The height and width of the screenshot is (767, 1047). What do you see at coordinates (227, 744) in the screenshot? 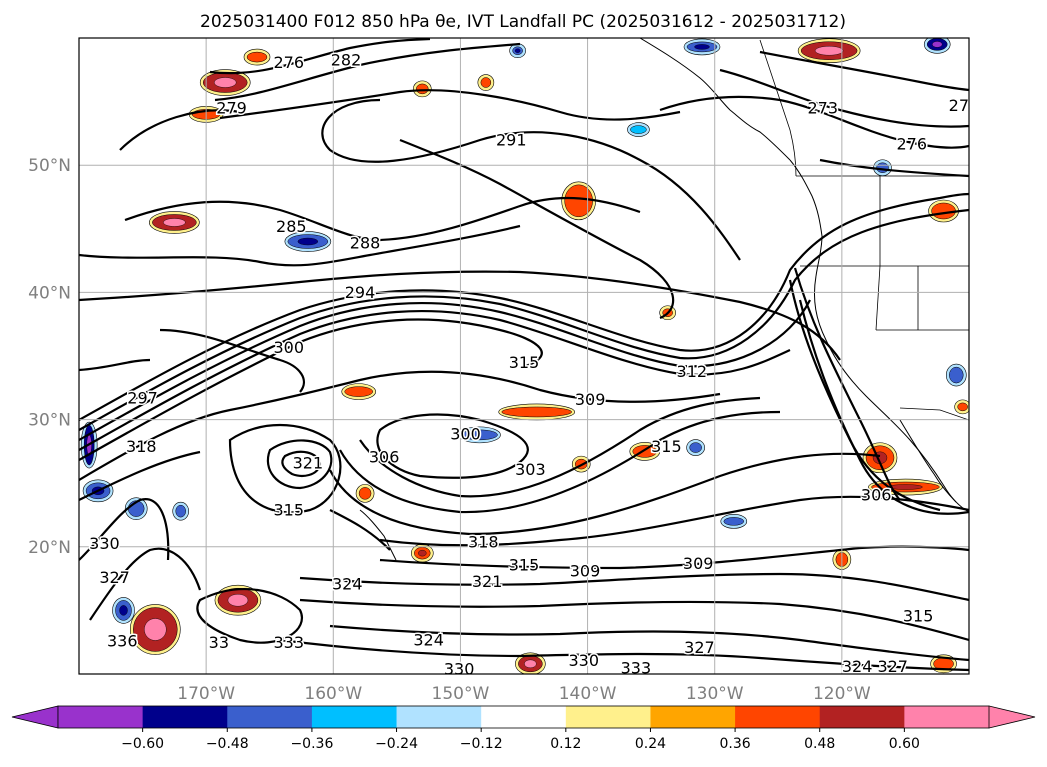
I see `colorbar-tick-label: −0.48` at bounding box center [227, 744].